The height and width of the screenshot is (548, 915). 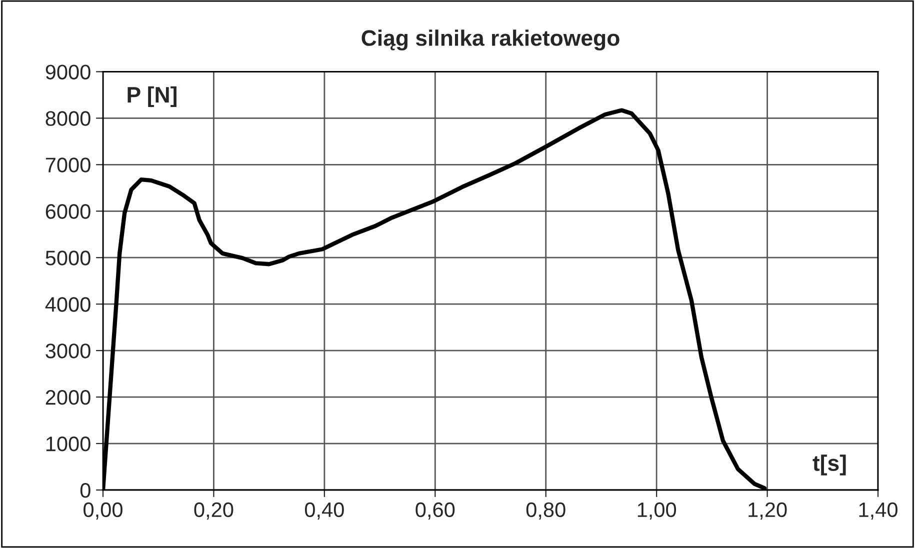 What do you see at coordinates (68, 211) in the screenshot?
I see `y-tick-label: 6000` at bounding box center [68, 211].